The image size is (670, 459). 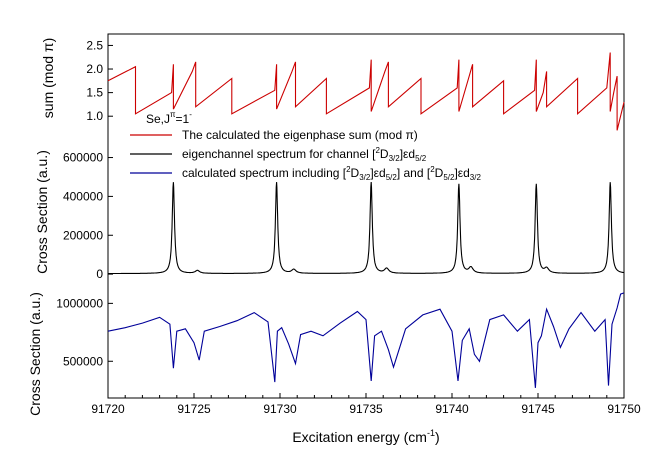 What do you see at coordinates (94, 45) in the screenshot?
I see `top-y-tick-label: 2.5` at bounding box center [94, 45].